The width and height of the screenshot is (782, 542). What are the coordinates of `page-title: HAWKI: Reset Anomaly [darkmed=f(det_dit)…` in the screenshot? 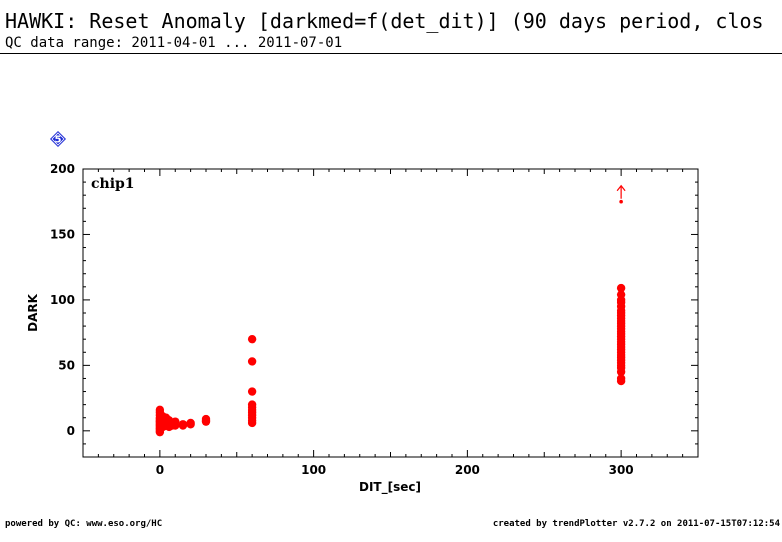 It's located at (384, 21).